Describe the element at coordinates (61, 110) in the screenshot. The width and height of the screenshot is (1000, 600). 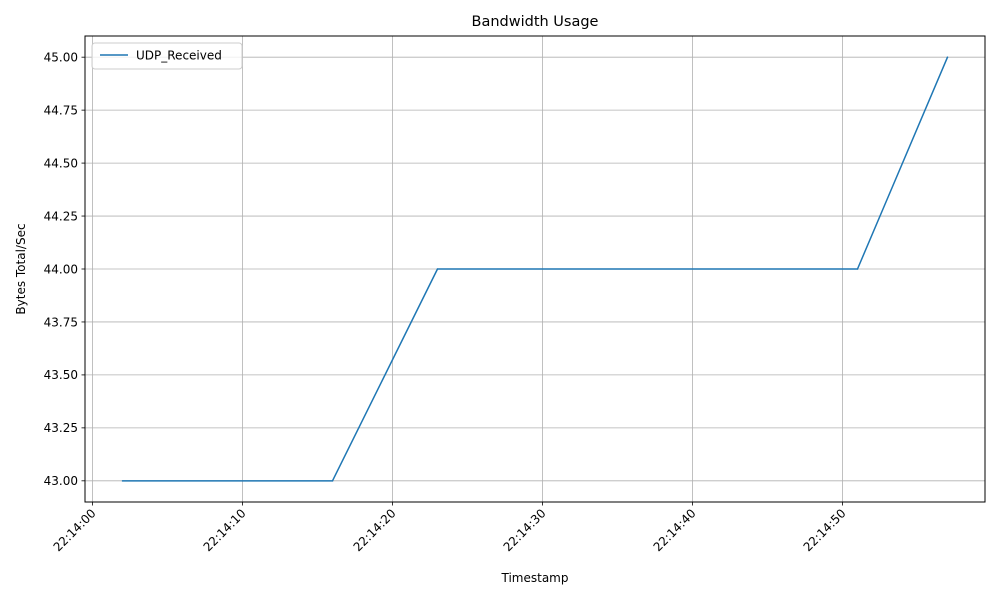
I see `y-tick-label: 44.75` at that location.